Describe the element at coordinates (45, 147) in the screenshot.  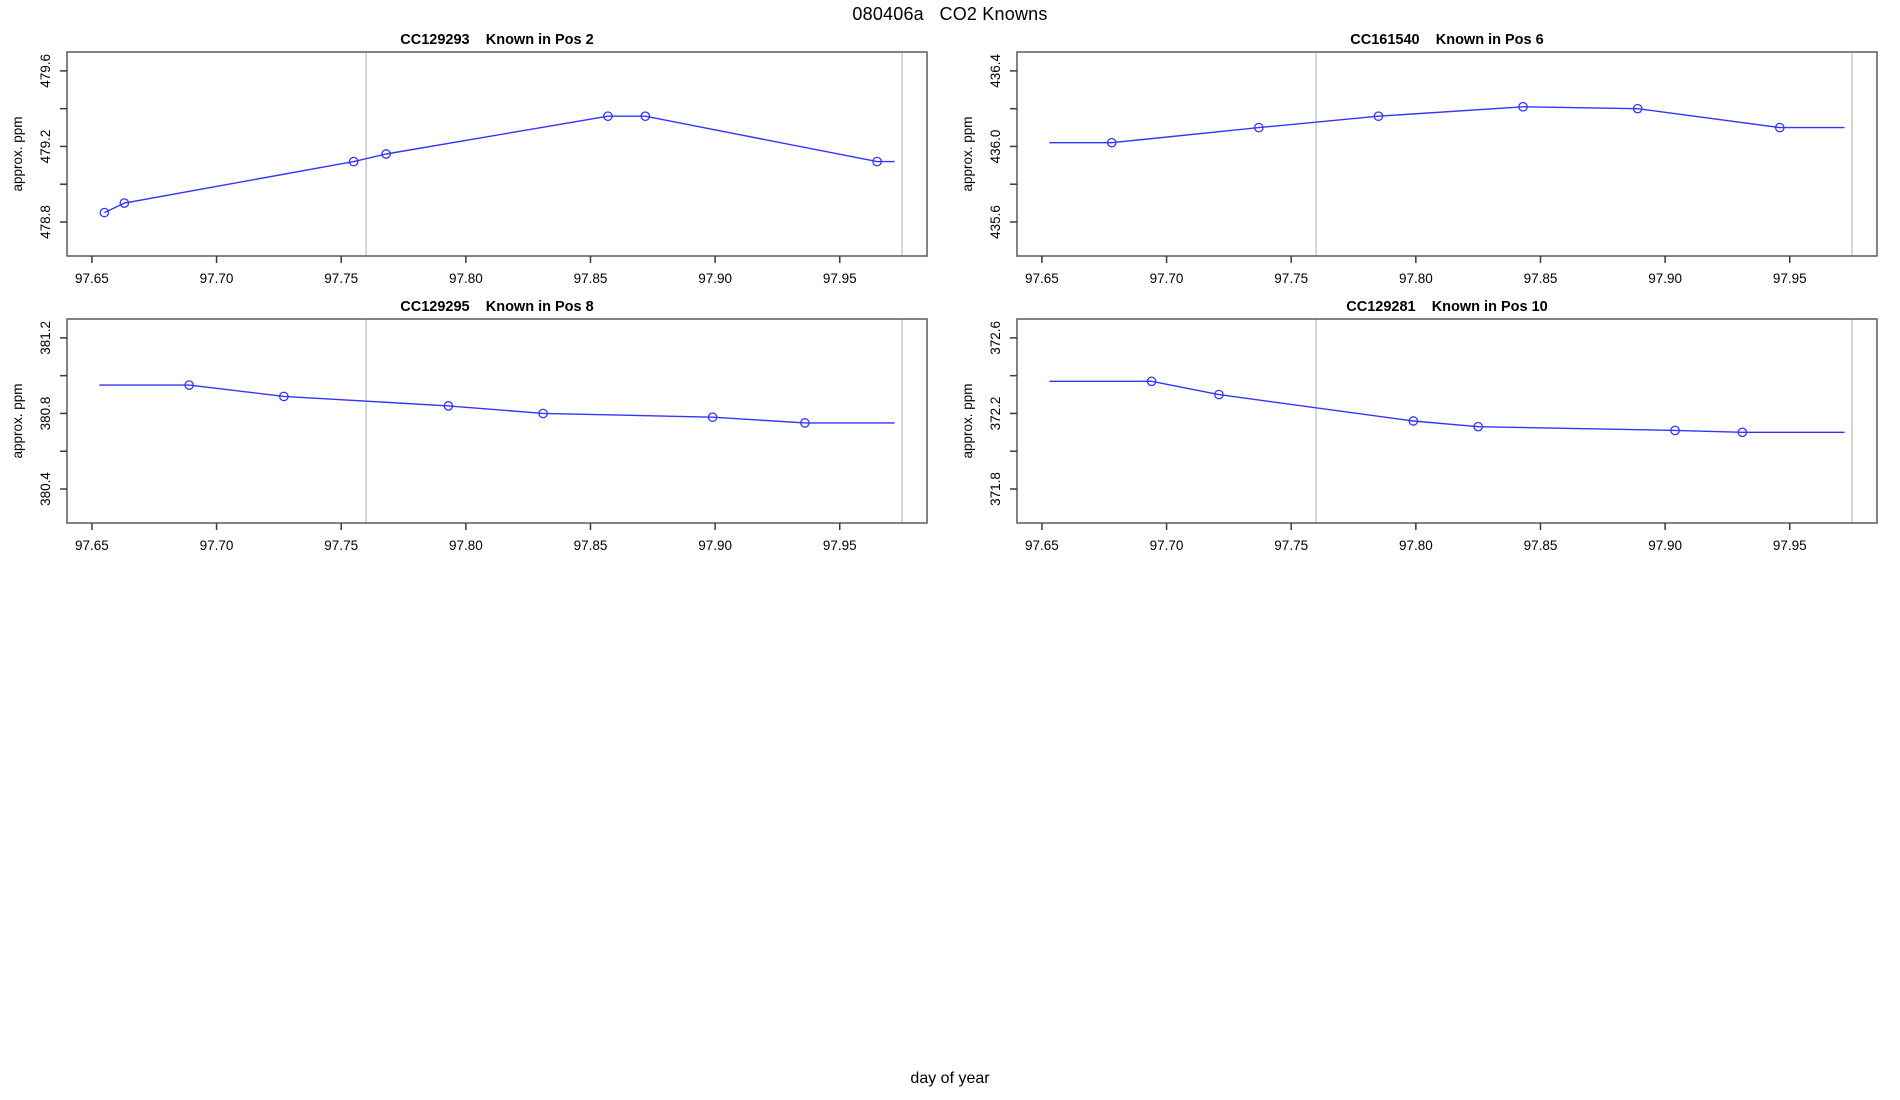
I see `y-tick-label: 479.2` at that location.